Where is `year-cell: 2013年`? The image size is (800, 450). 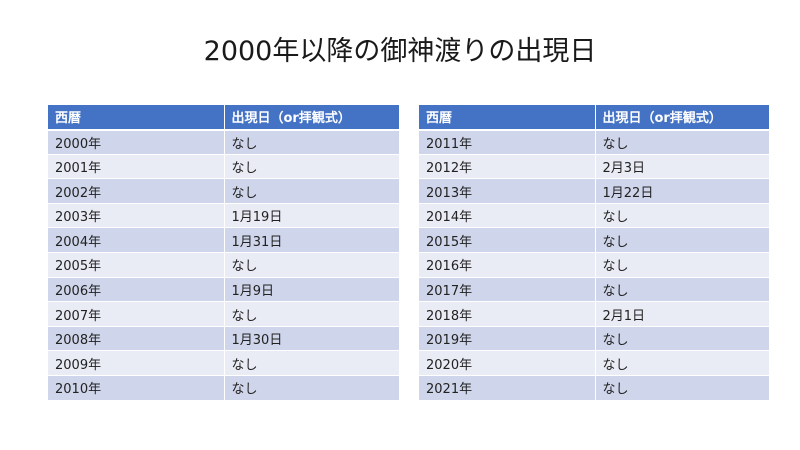
year-cell: 2013年 is located at coordinates (507, 191).